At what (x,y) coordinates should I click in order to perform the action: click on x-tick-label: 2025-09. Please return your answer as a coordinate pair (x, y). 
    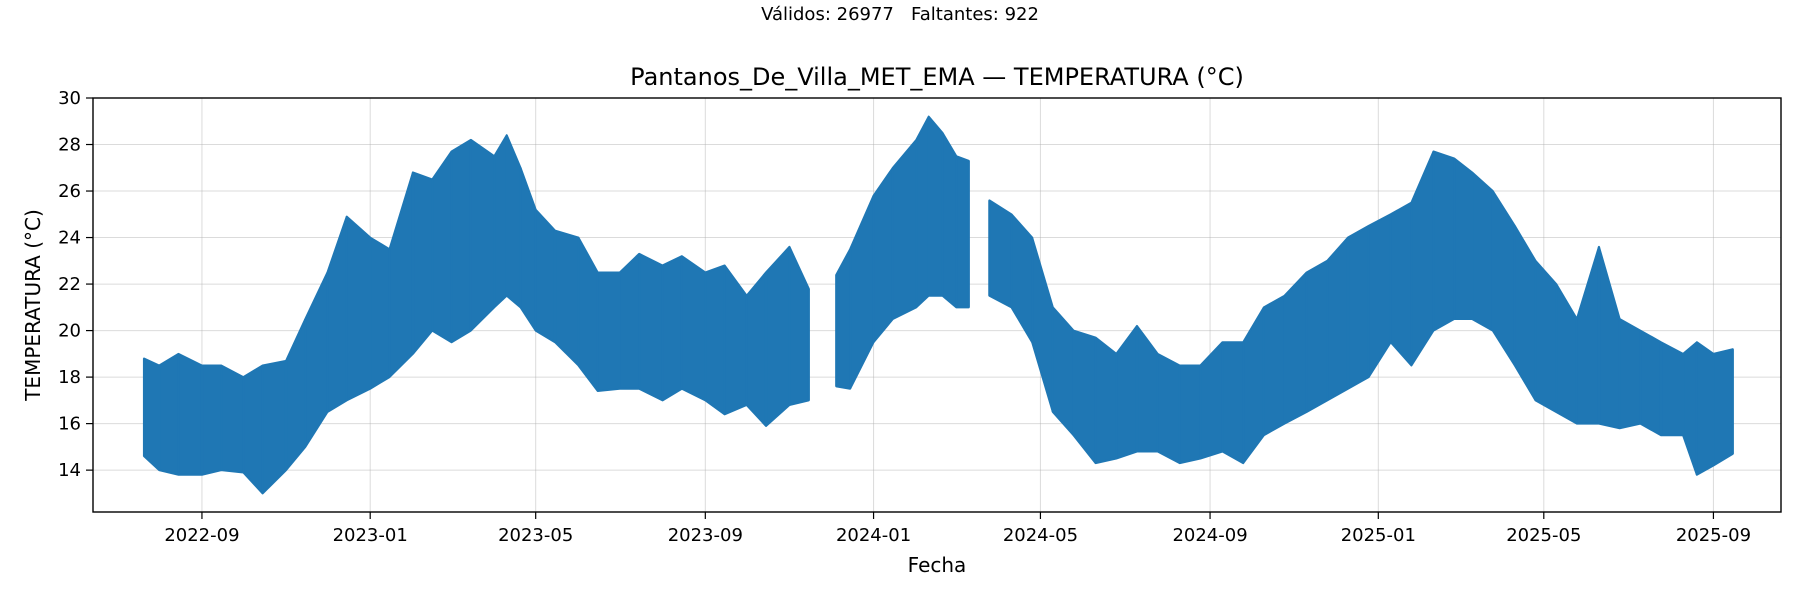
    Looking at the image, I should click on (1713, 535).